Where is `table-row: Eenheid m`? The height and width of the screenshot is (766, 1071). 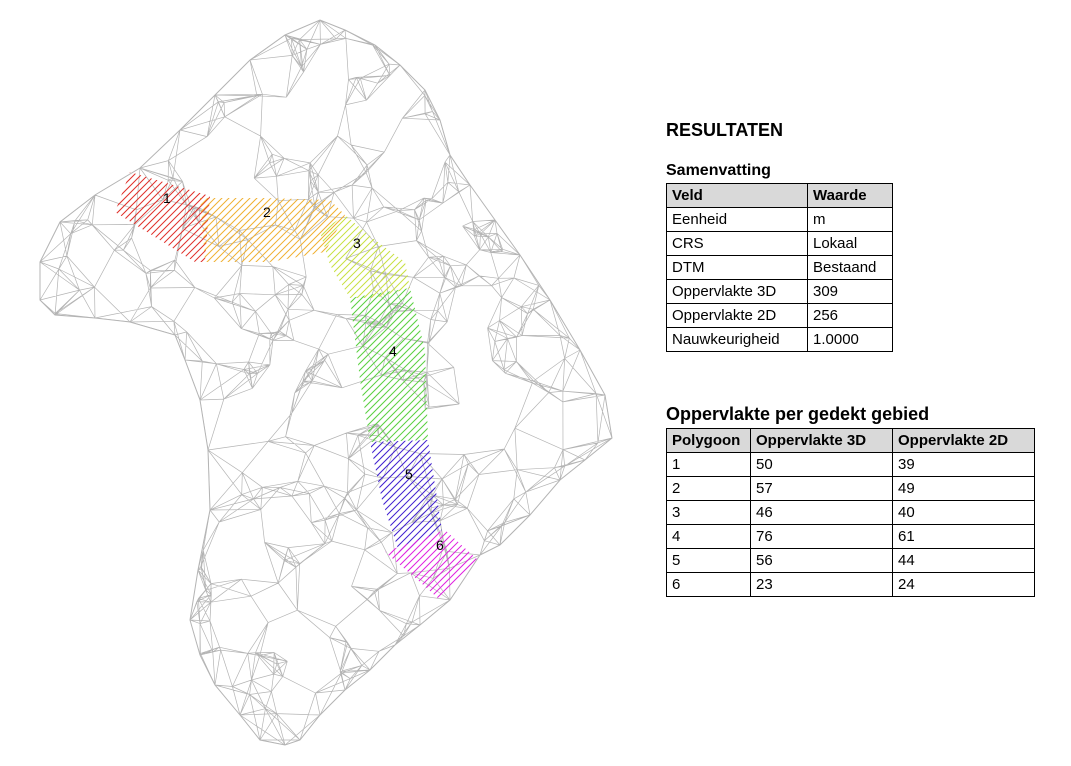 table-row: Eenheid m is located at coordinates (779, 219).